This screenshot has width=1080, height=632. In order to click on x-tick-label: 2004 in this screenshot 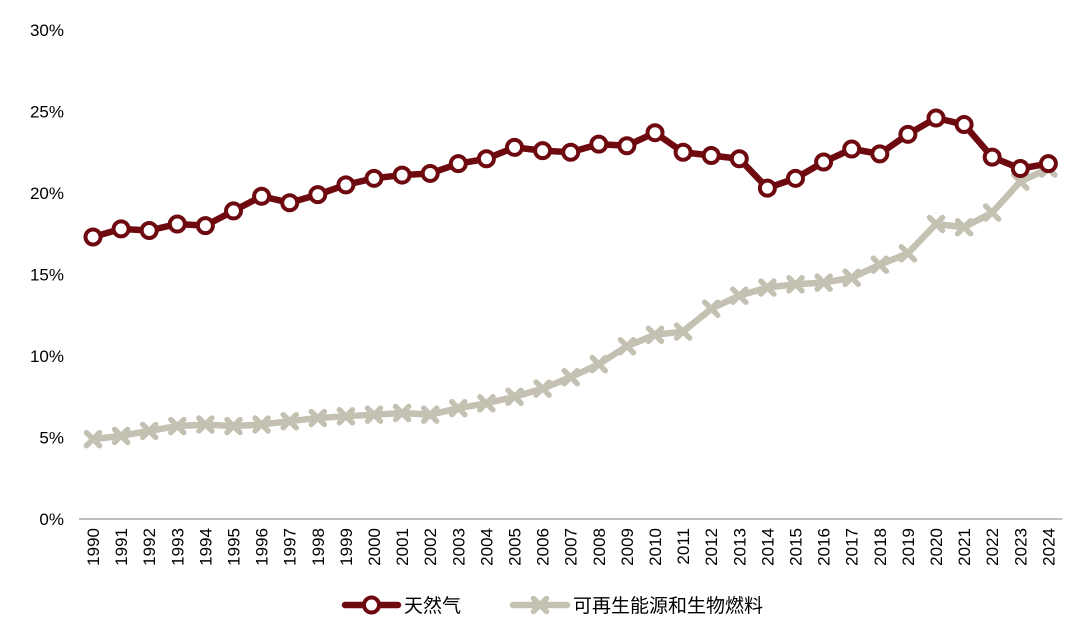, I will do `click(486, 547)`.